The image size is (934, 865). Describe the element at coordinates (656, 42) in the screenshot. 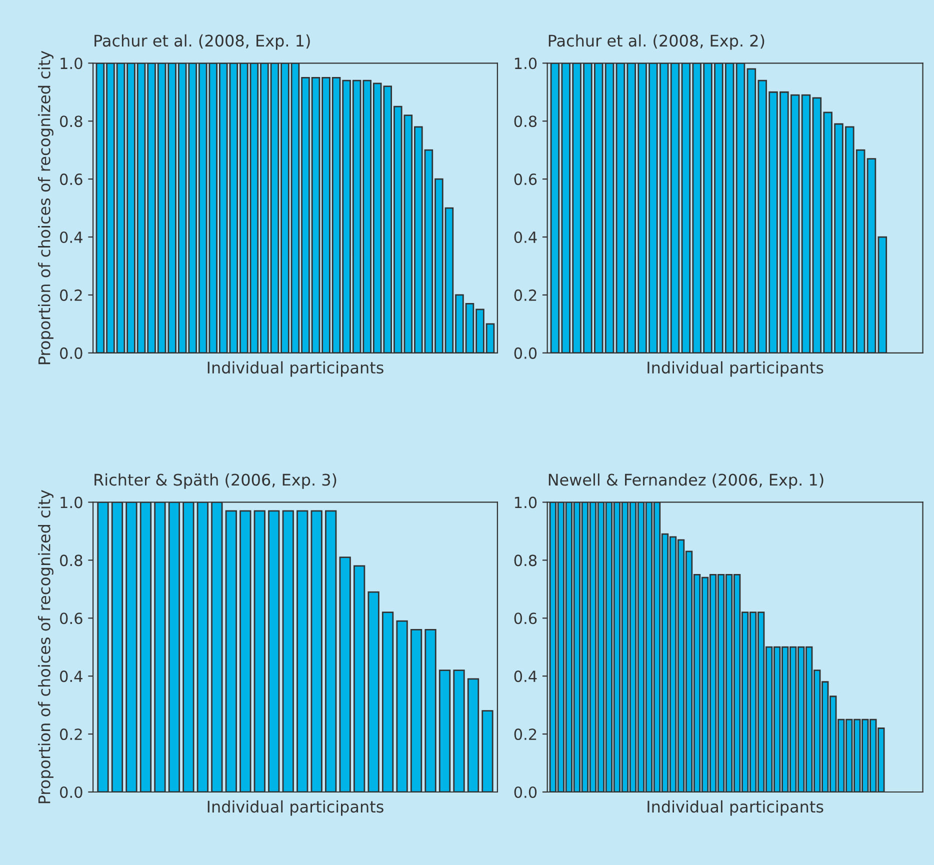

I see `chart-title: Pachur et al. (2008, Exp. 2)` at that location.